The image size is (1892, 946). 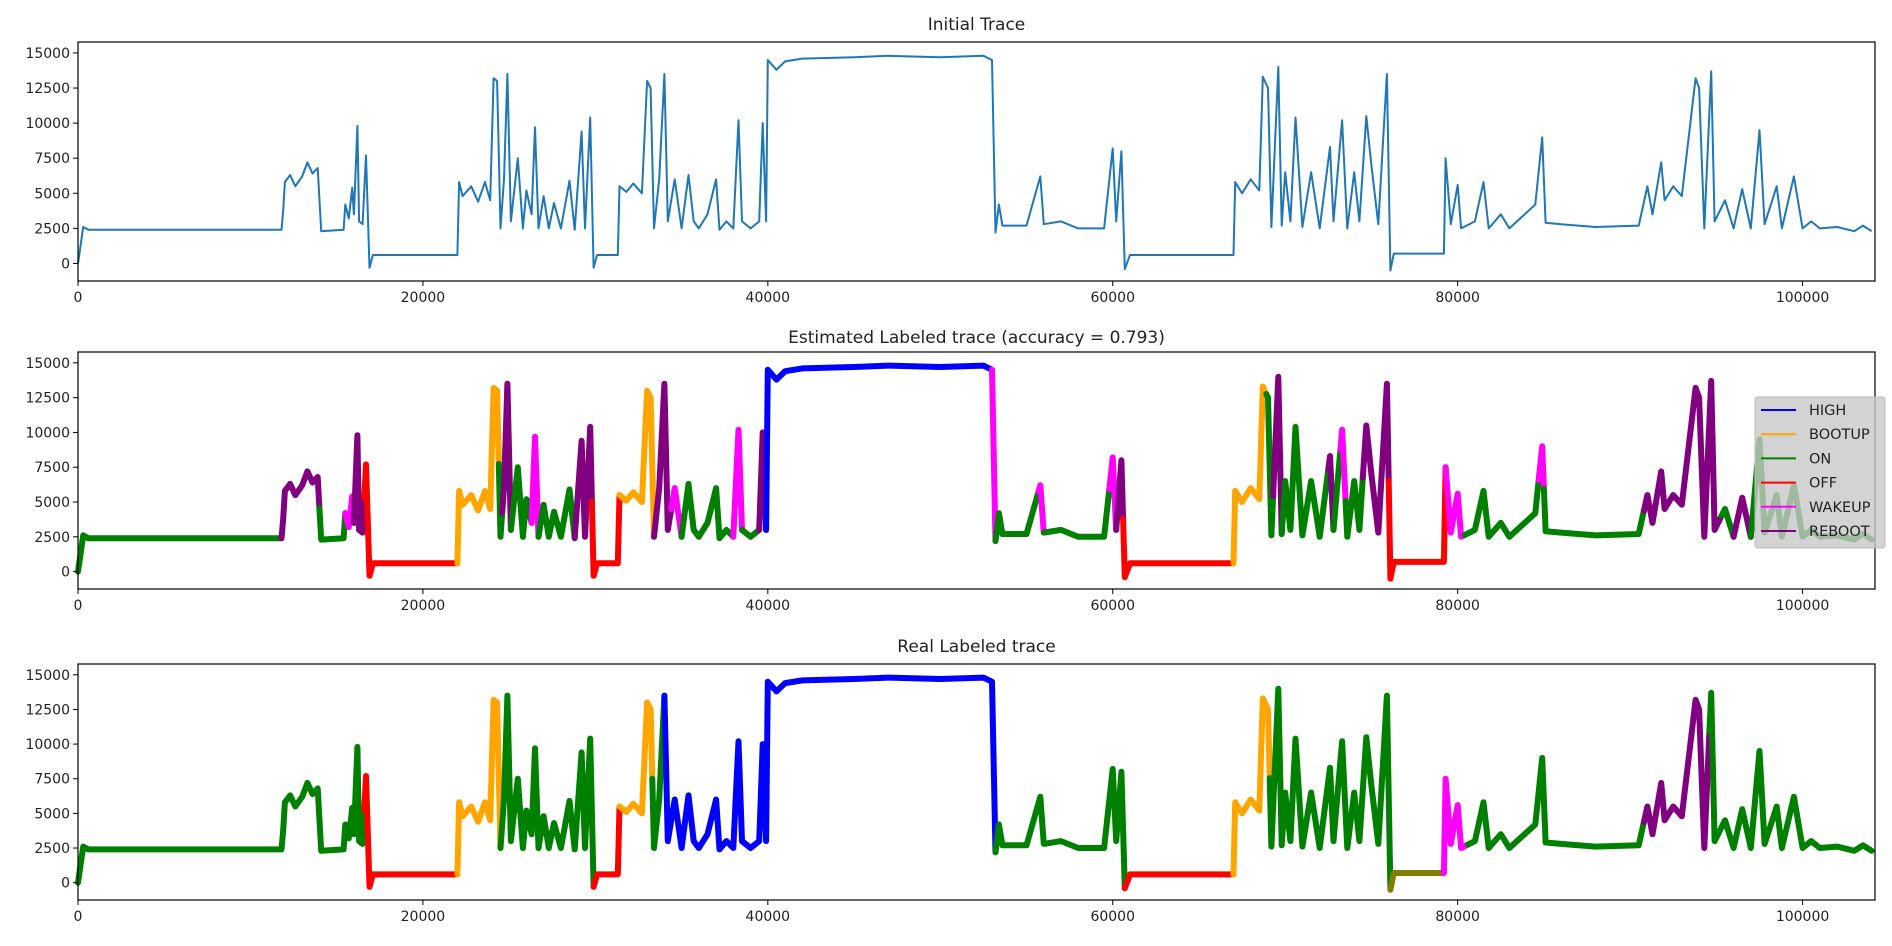 What do you see at coordinates (1839, 435) in the screenshot?
I see `legend-label-bootup: BOOTUP` at bounding box center [1839, 435].